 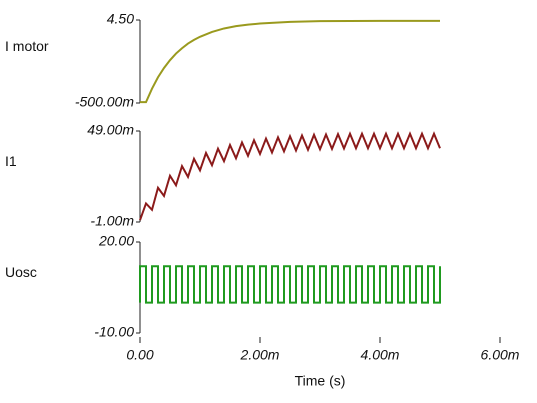 What do you see at coordinates (139, 355) in the screenshot?
I see `x-tick-label: 0.00` at bounding box center [139, 355].